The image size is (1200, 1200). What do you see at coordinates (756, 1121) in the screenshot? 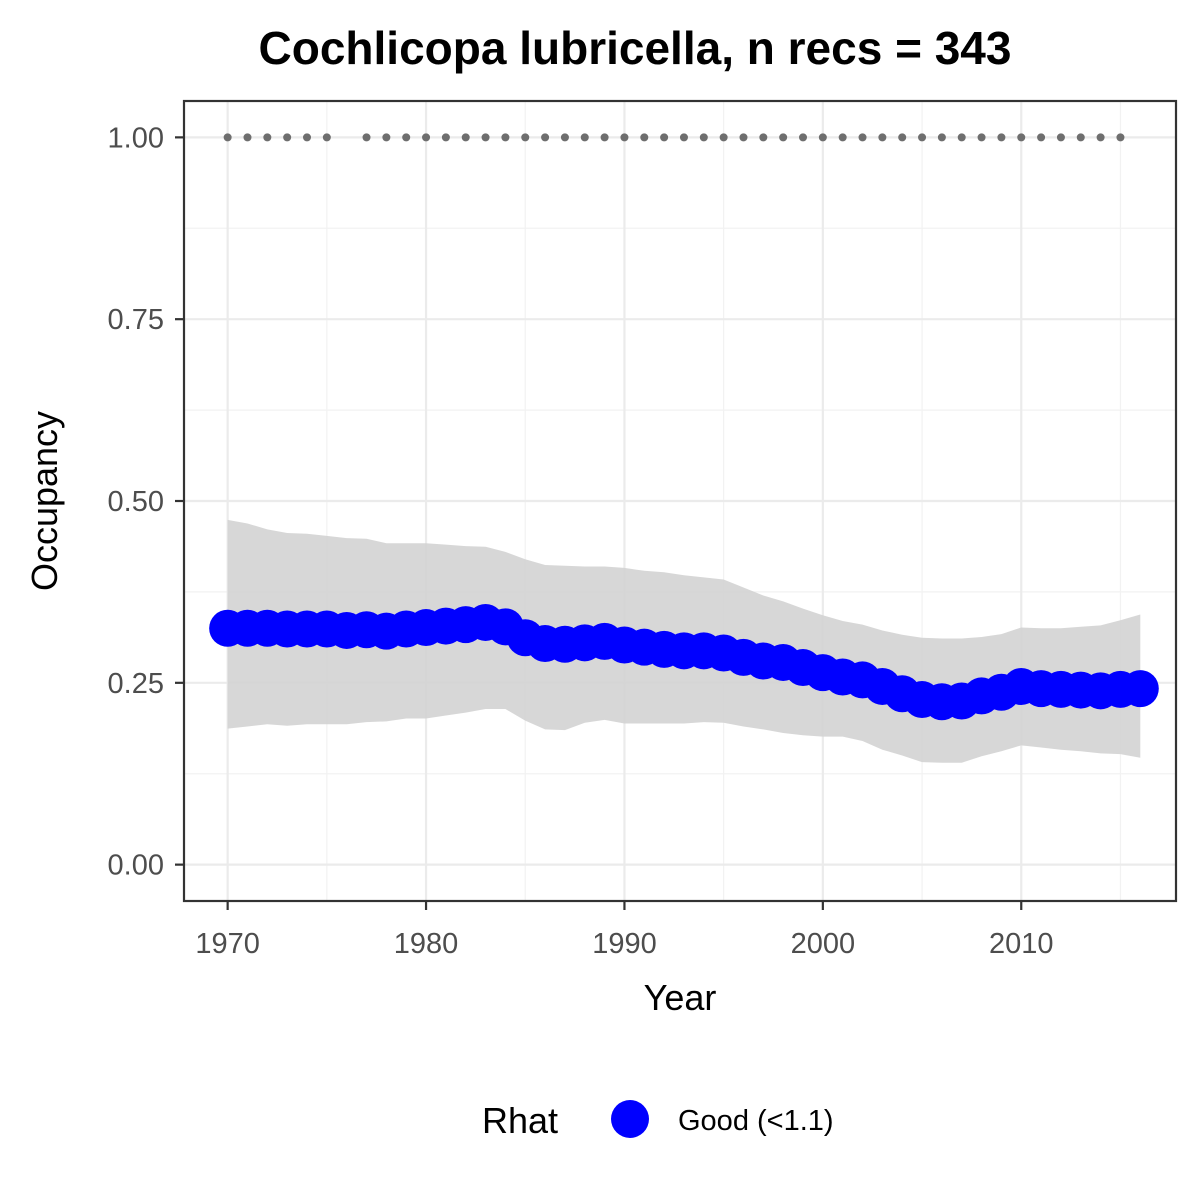
I see `legend-label-good: Good (<1.1)` at bounding box center [756, 1121].